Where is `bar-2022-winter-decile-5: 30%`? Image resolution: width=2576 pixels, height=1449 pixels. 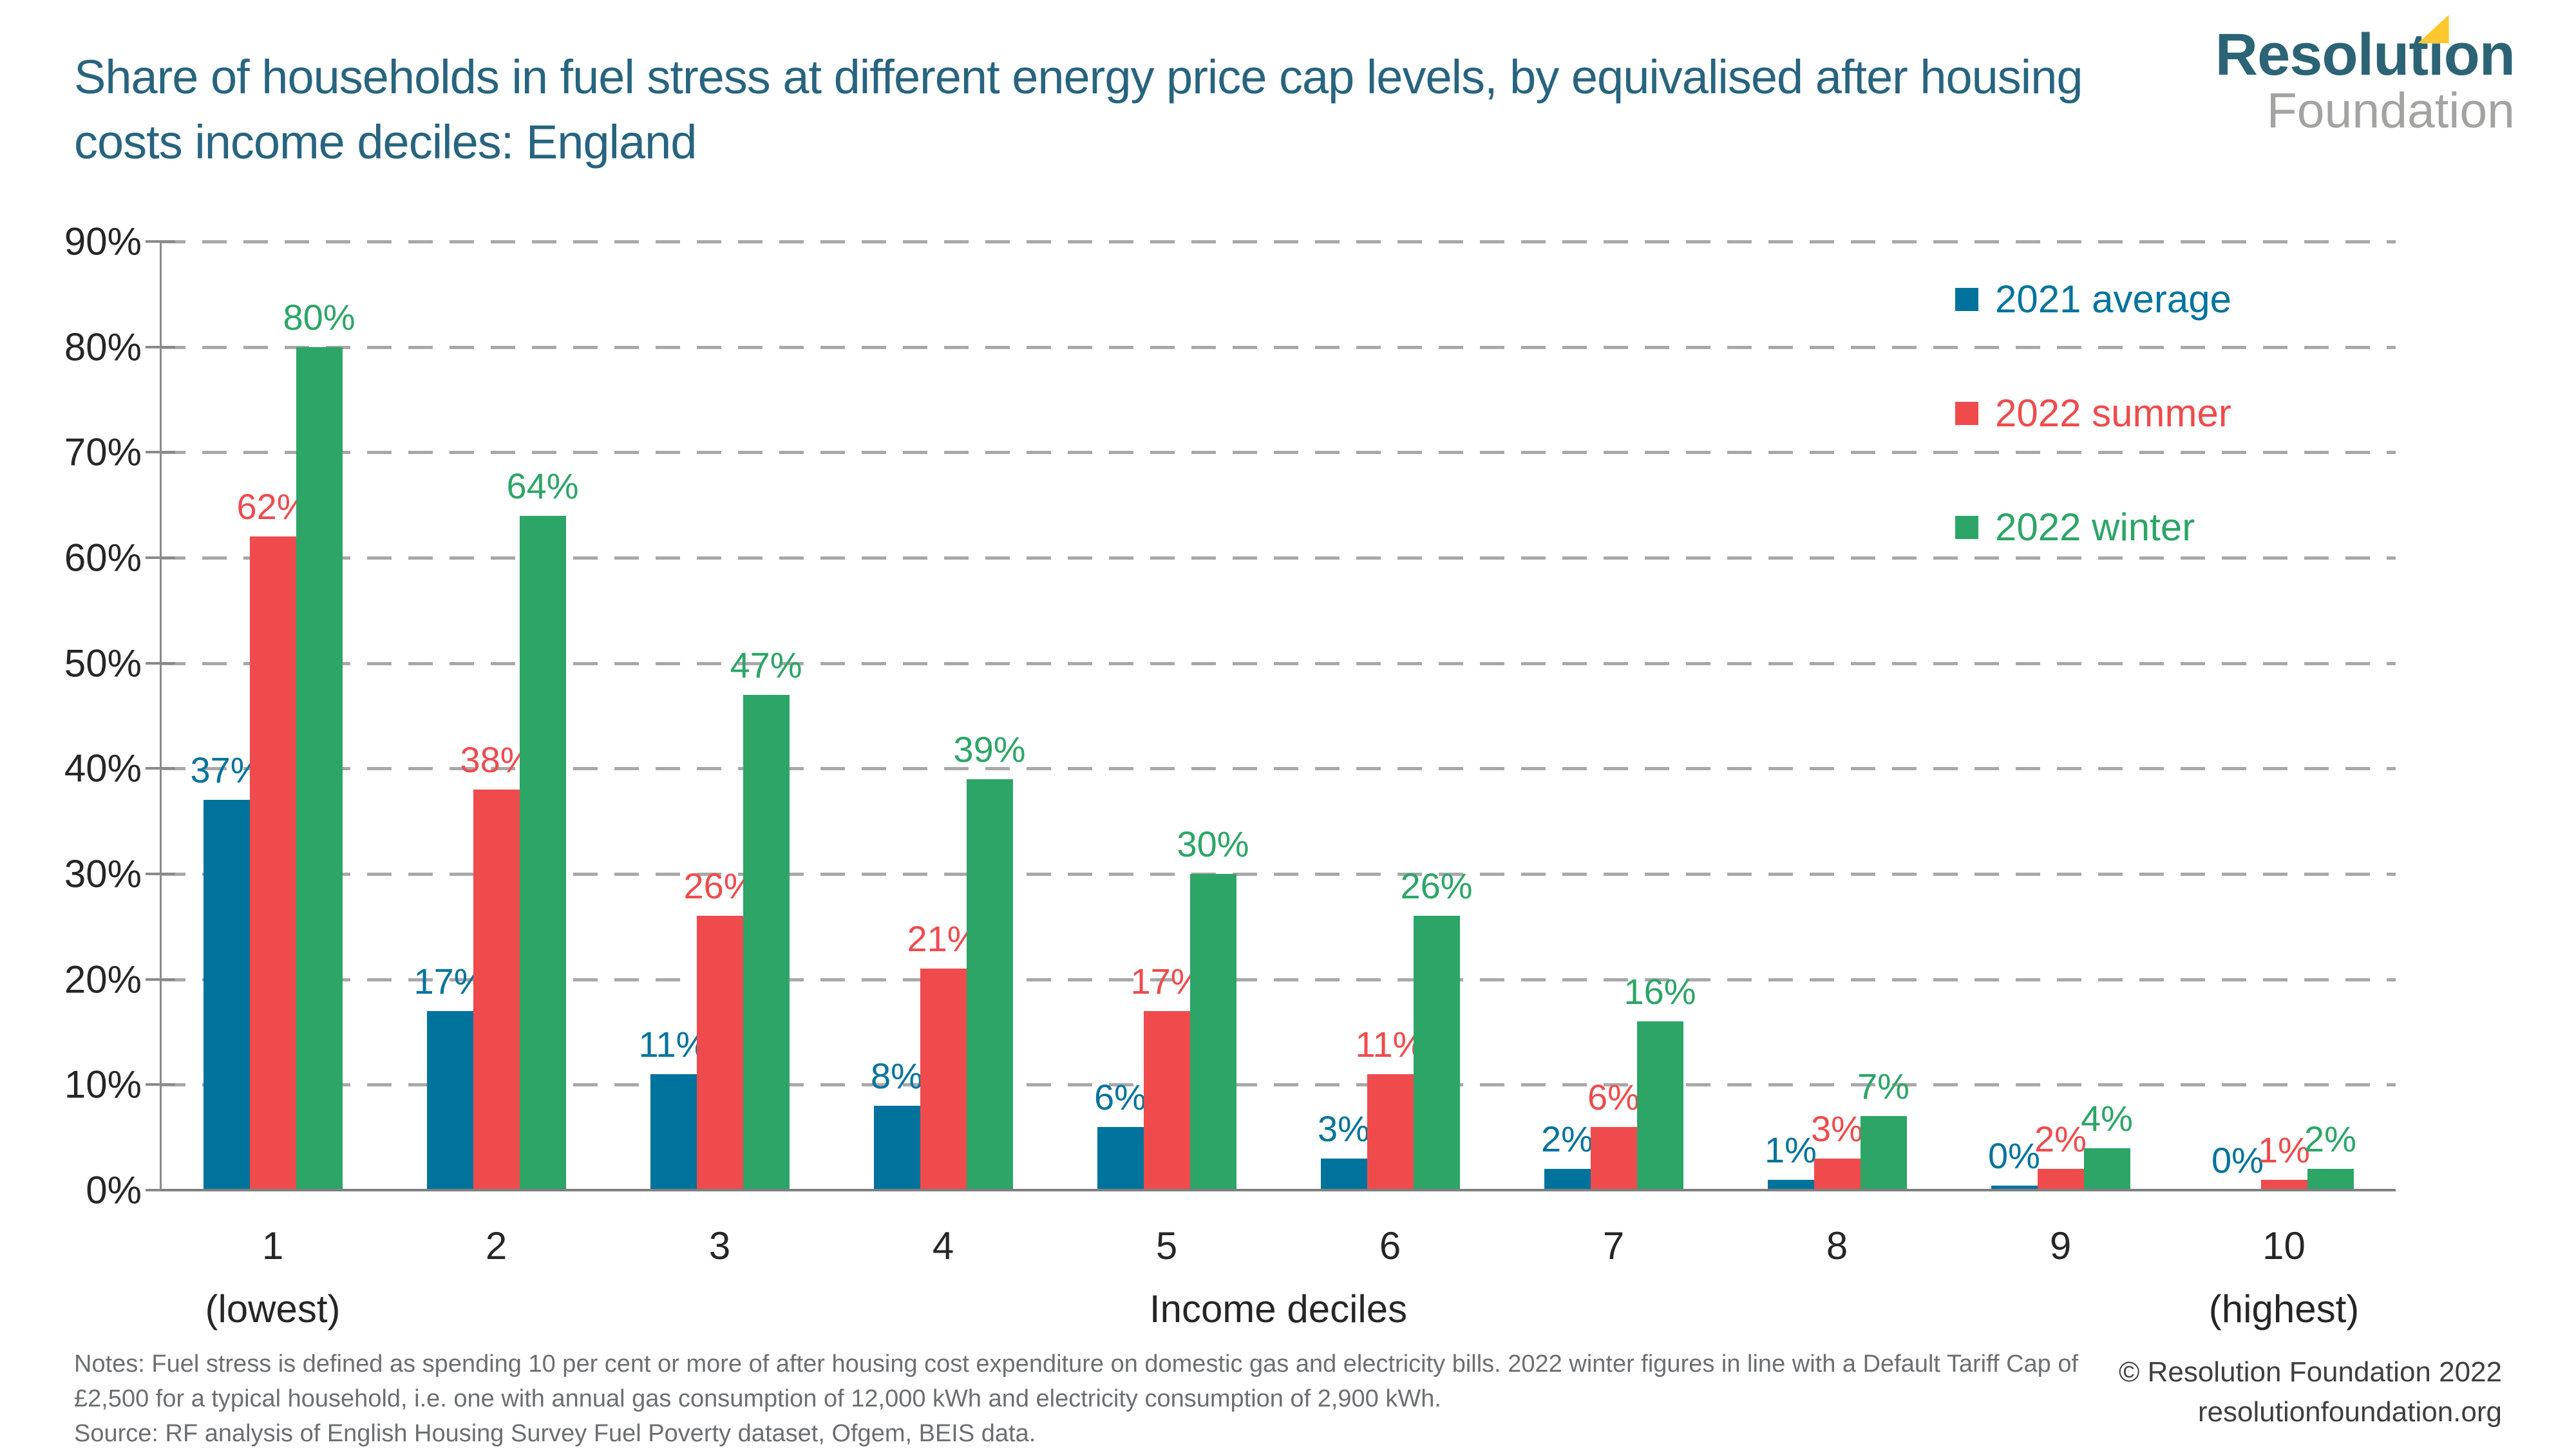
bar-2022-winter-decile-5: 30% is located at coordinates (1213, 1007).